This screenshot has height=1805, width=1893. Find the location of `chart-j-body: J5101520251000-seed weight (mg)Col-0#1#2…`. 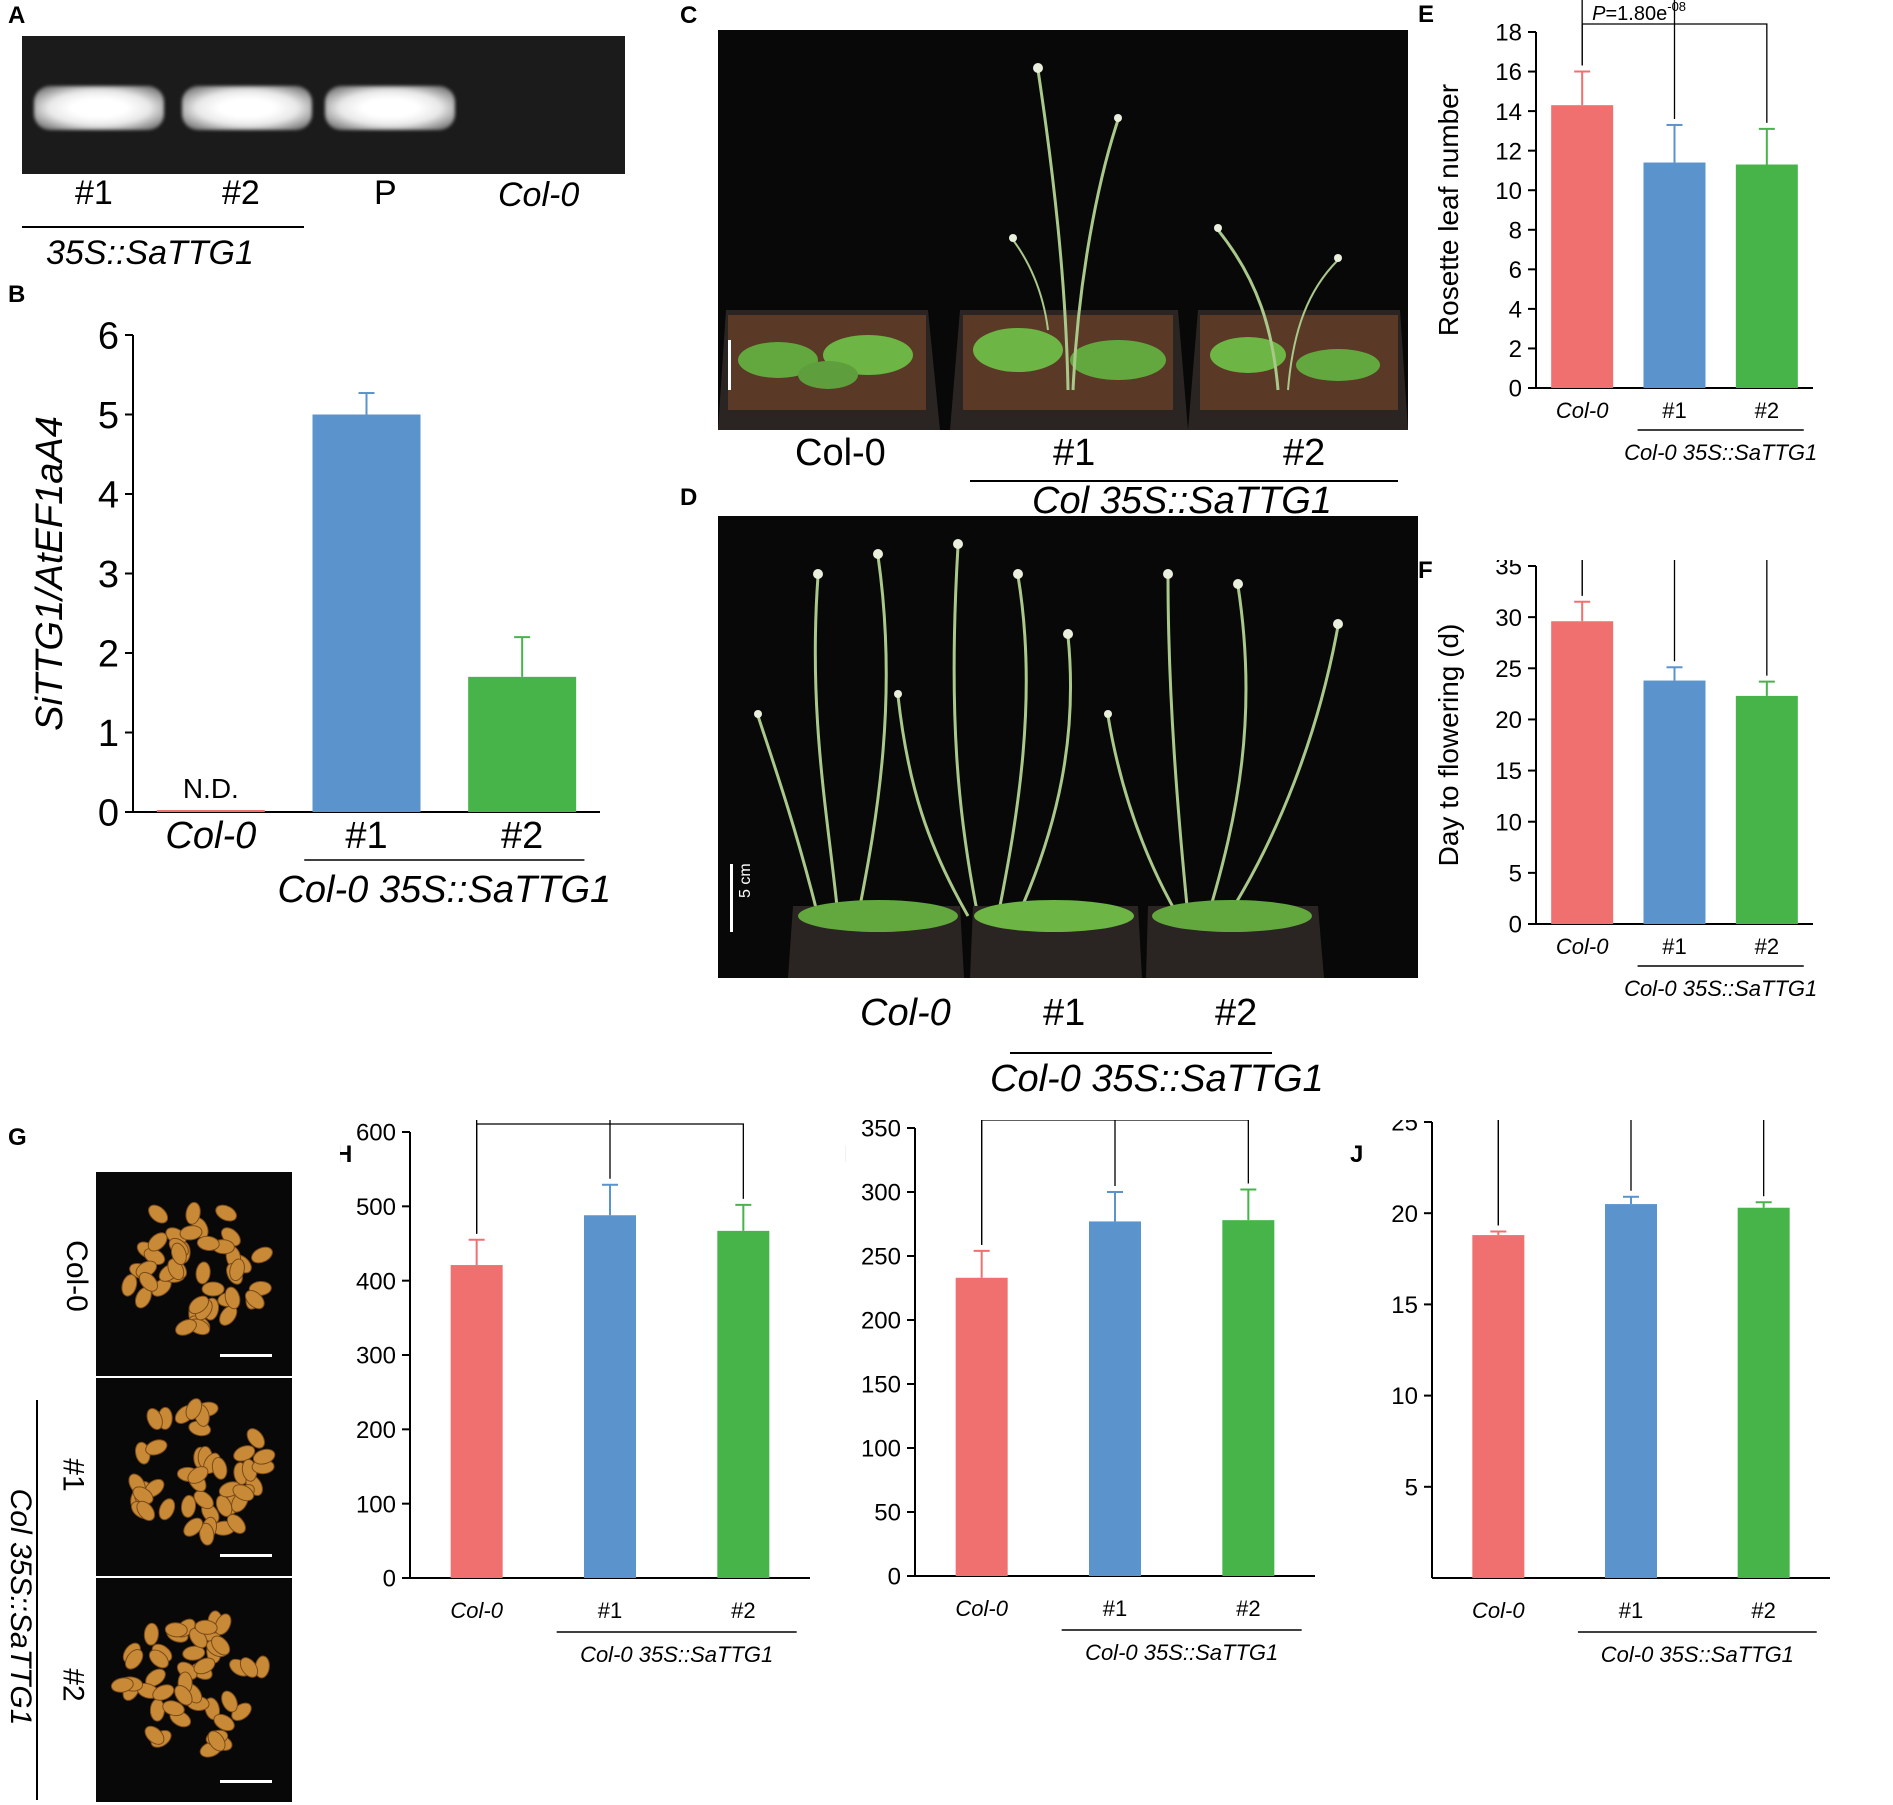

chart-j-body: J5101520251000-seed weight (mg)Col-0#1#2… is located at coordinates (1590, 1393).